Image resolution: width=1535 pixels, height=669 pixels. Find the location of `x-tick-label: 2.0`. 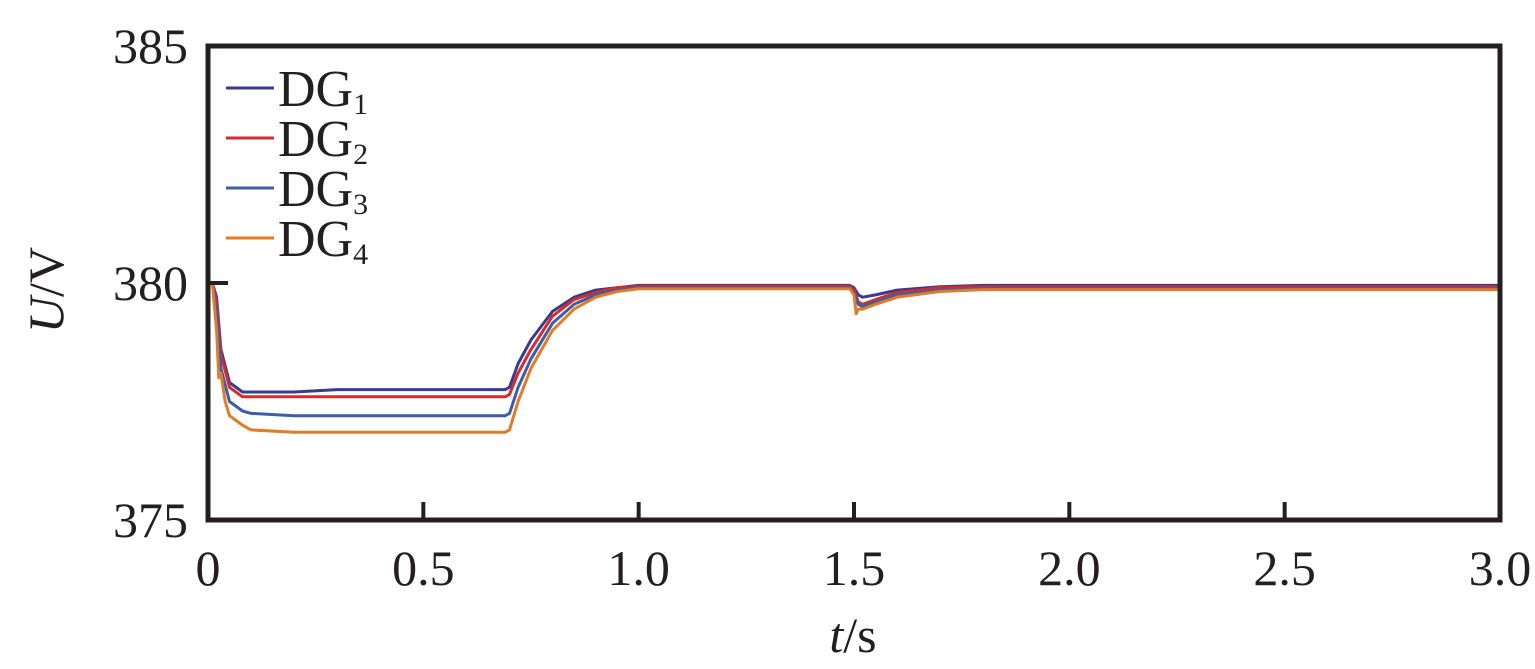

x-tick-label: 2.0 is located at coordinates (1069, 568).